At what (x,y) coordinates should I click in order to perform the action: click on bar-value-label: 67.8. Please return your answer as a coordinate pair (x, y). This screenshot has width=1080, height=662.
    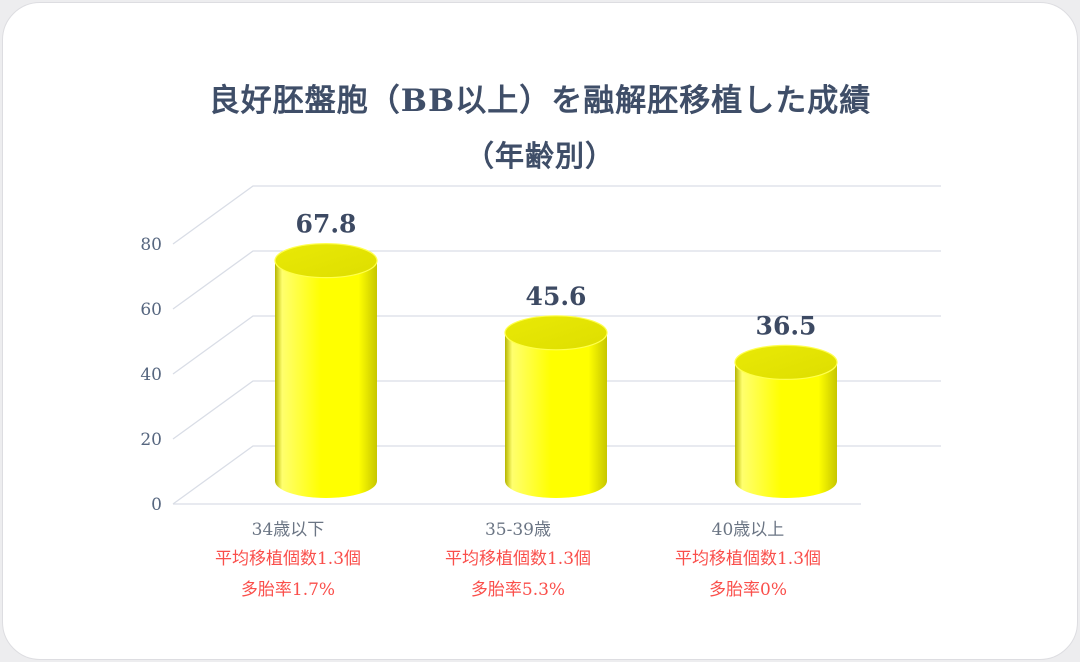
    Looking at the image, I should click on (326, 224).